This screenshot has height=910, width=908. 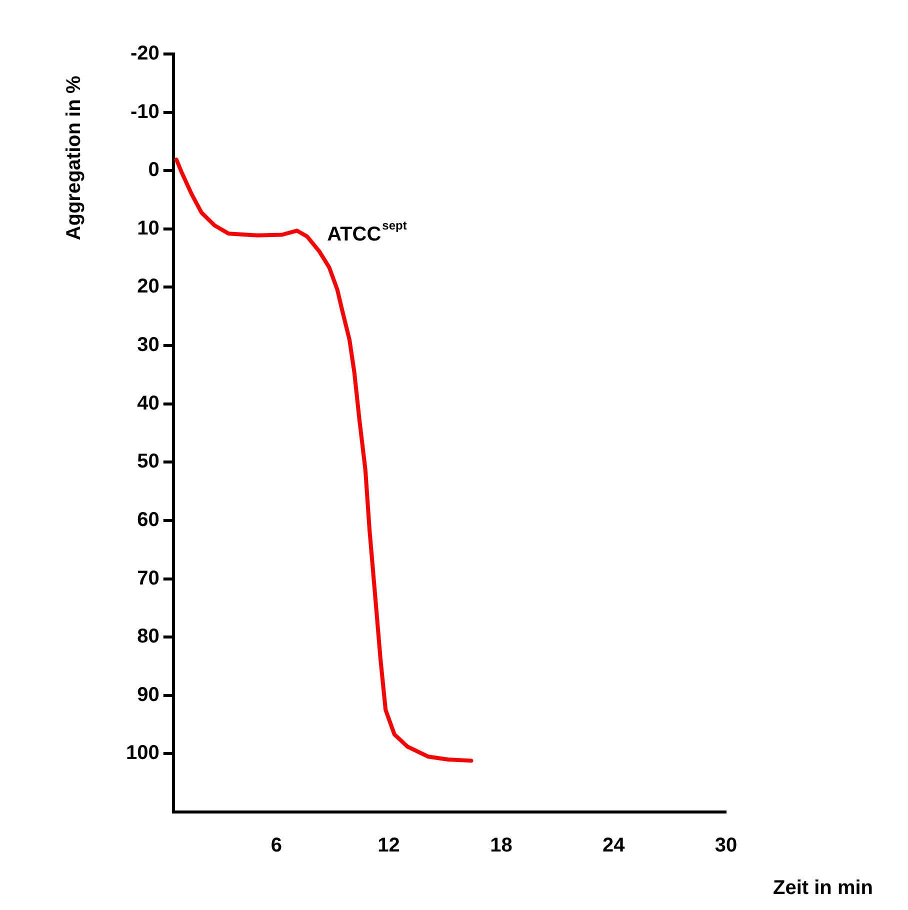 What do you see at coordinates (148, 403) in the screenshot?
I see `y-tick-label: 40` at bounding box center [148, 403].